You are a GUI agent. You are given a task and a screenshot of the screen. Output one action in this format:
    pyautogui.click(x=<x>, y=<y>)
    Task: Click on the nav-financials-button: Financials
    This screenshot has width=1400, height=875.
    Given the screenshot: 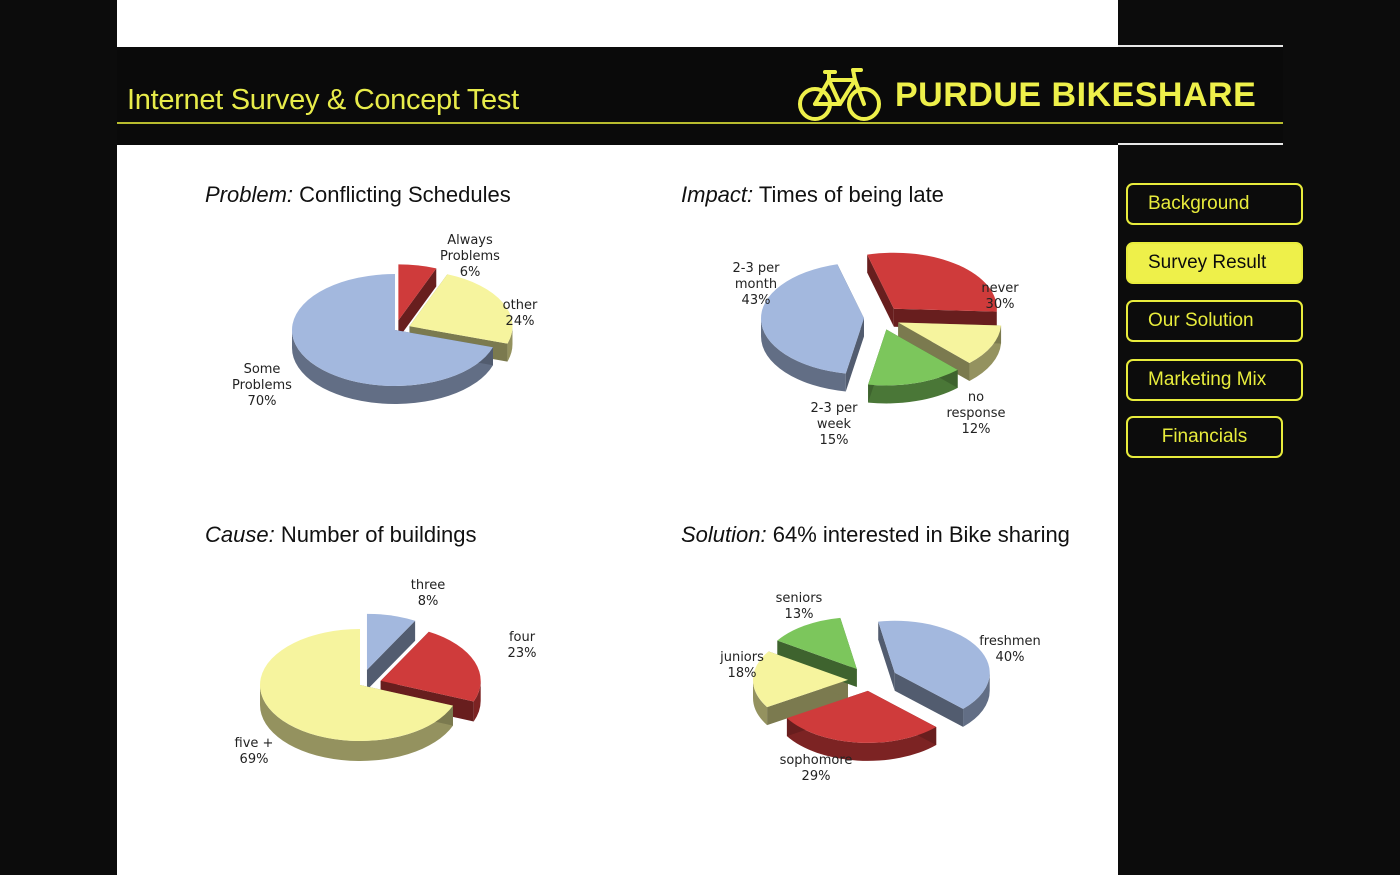 What is the action you would take?
    pyautogui.click(x=1204, y=437)
    